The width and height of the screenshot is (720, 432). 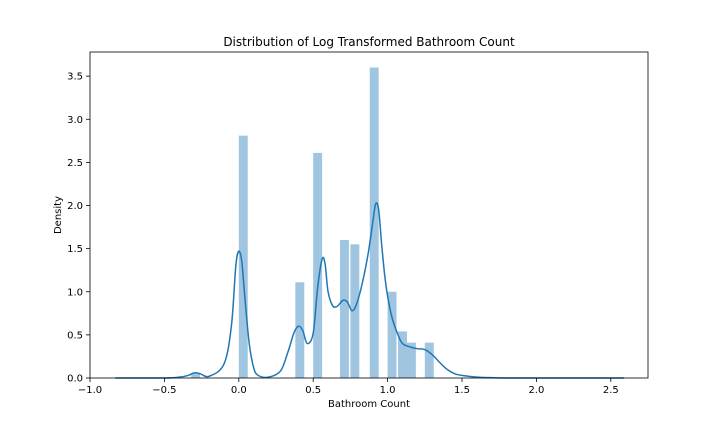 What do you see at coordinates (239, 390) in the screenshot?
I see `x-tick-label: 0.0` at bounding box center [239, 390].